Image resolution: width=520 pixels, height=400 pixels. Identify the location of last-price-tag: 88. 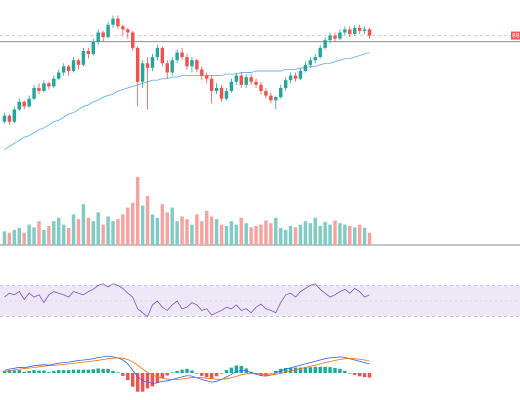
(515, 35).